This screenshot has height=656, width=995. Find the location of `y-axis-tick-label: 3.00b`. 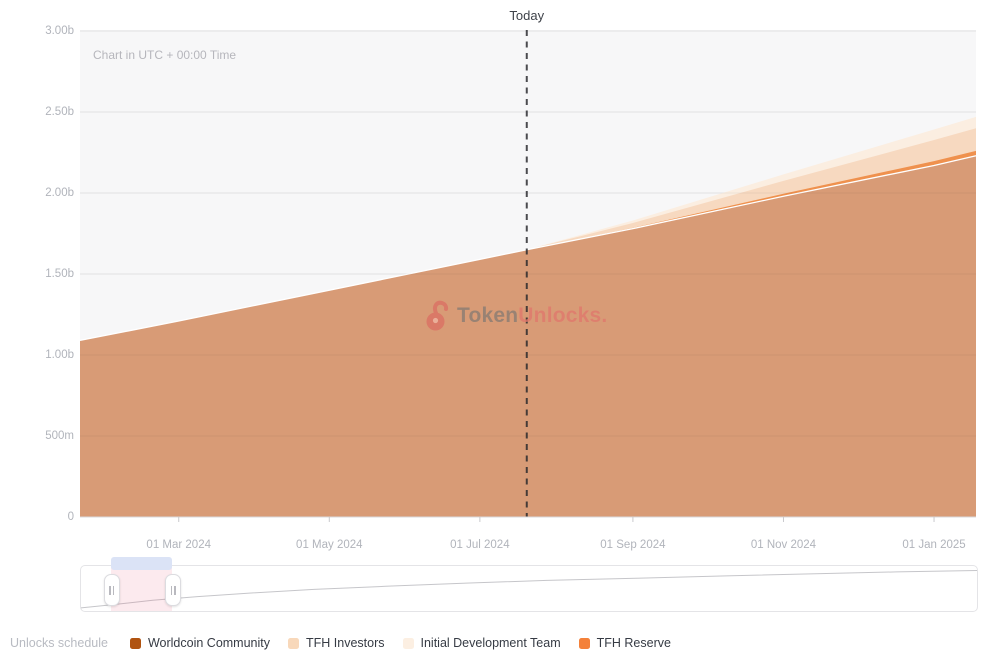

y-axis-tick-label: 3.00b is located at coordinates (59, 30).